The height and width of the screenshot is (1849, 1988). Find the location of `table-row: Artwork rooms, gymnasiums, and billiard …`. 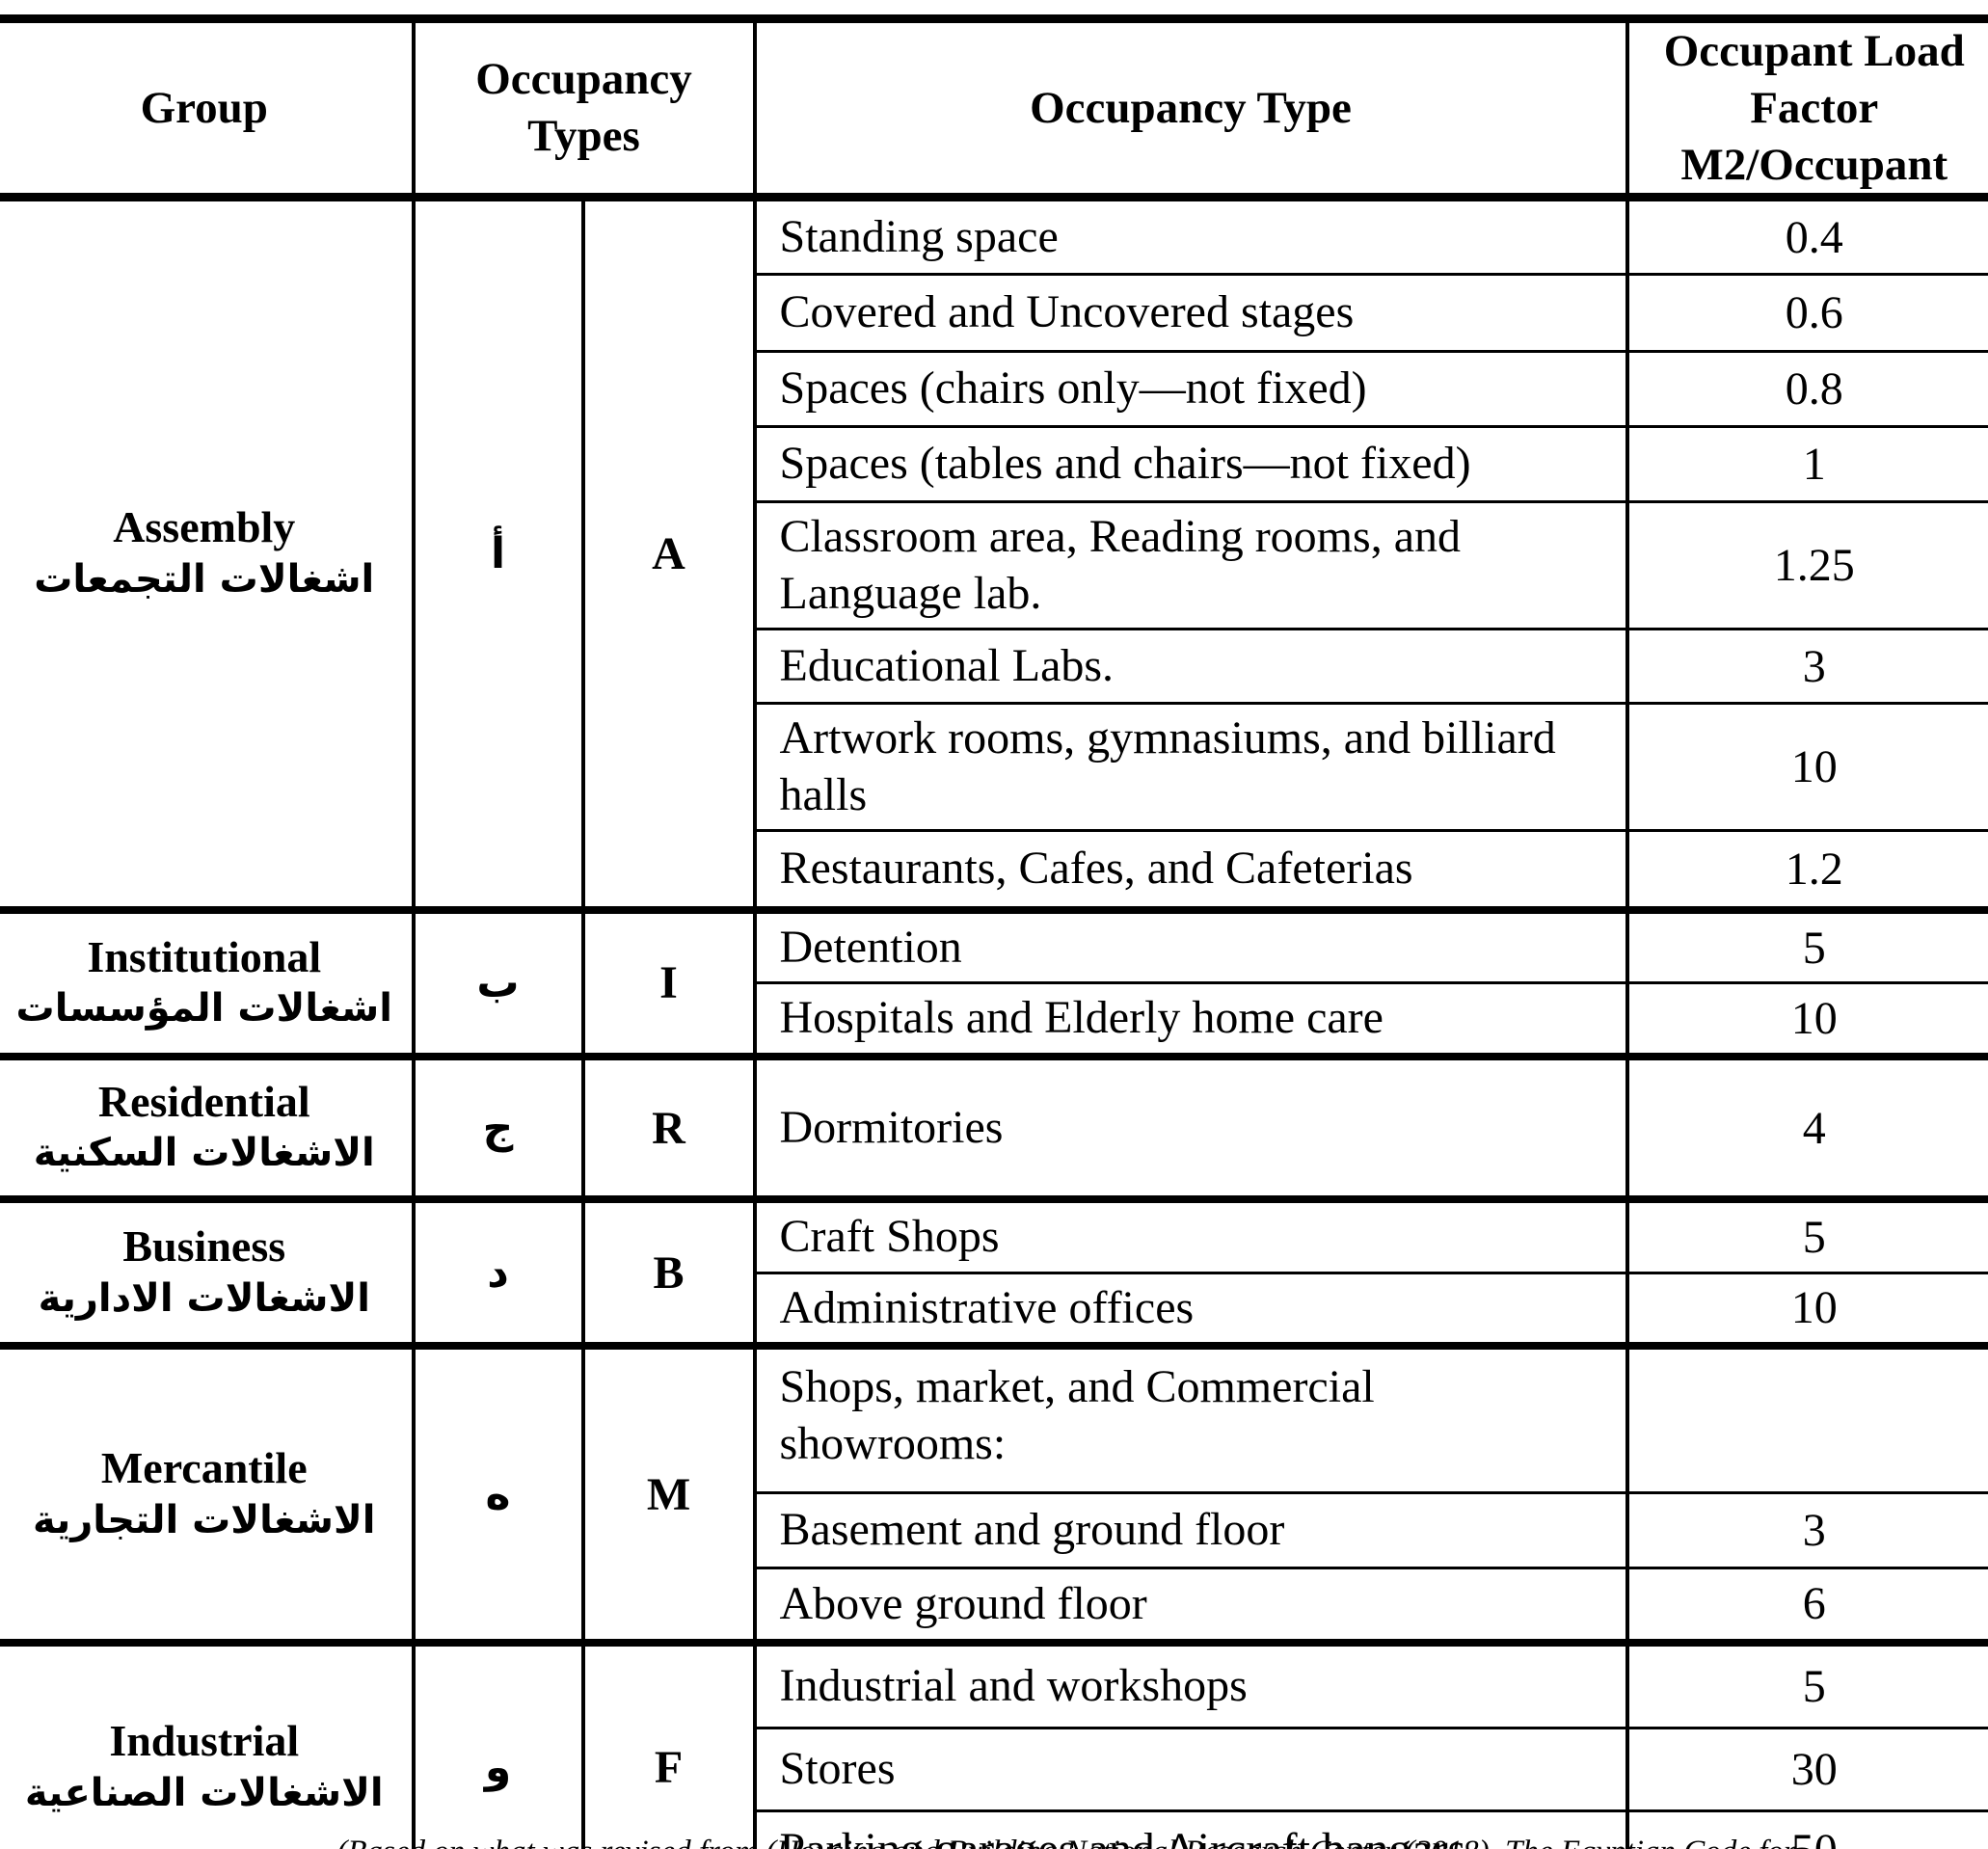

table-row: Artwork rooms, gymnasiums, and billiard … is located at coordinates (994, 767).